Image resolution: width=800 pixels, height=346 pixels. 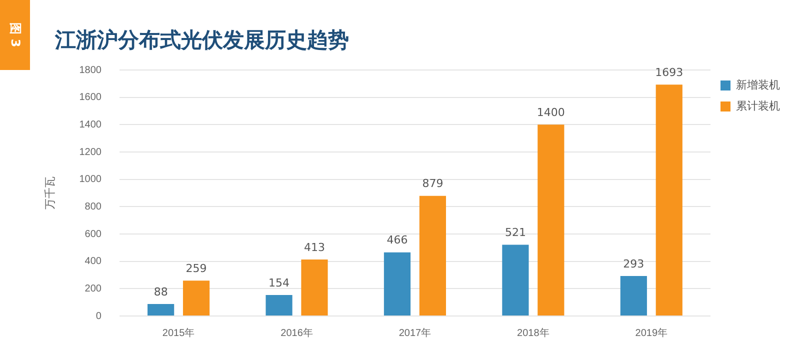 What do you see at coordinates (196, 268) in the screenshot?
I see `data-label: 259` at bounding box center [196, 268].